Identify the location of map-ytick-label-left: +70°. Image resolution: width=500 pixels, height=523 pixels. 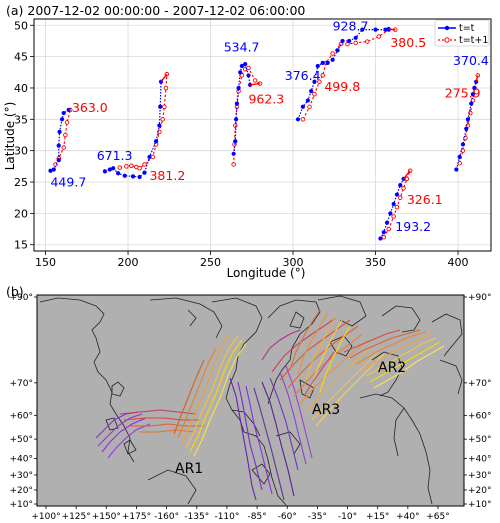
(22, 384).